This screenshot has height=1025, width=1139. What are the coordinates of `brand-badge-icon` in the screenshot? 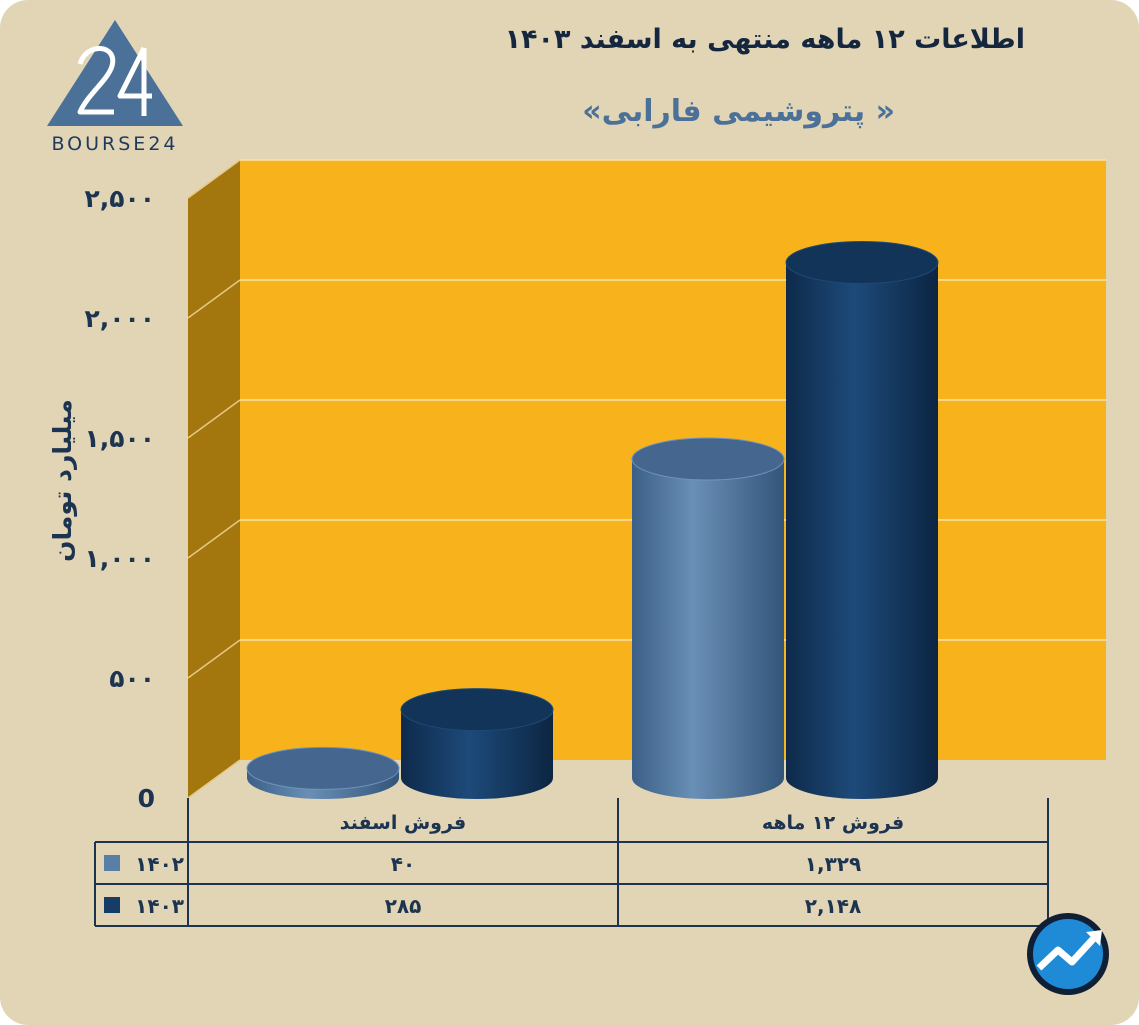 It's located at (1068, 954).